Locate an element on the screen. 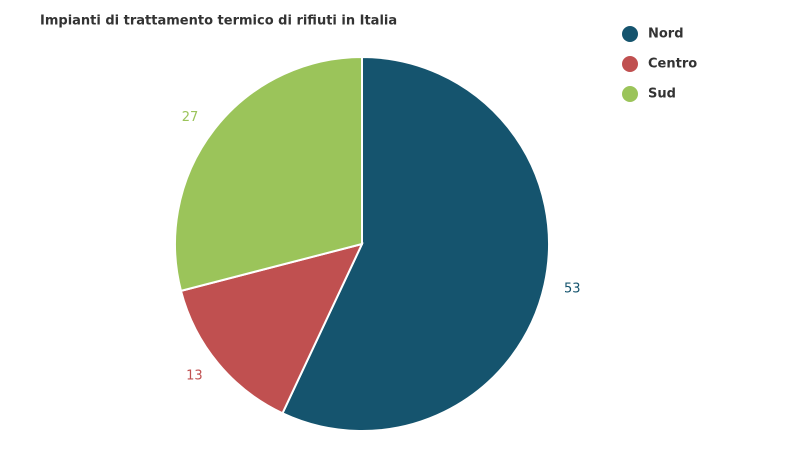 The height and width of the screenshot is (450, 800). data-label: 13 is located at coordinates (194, 376).